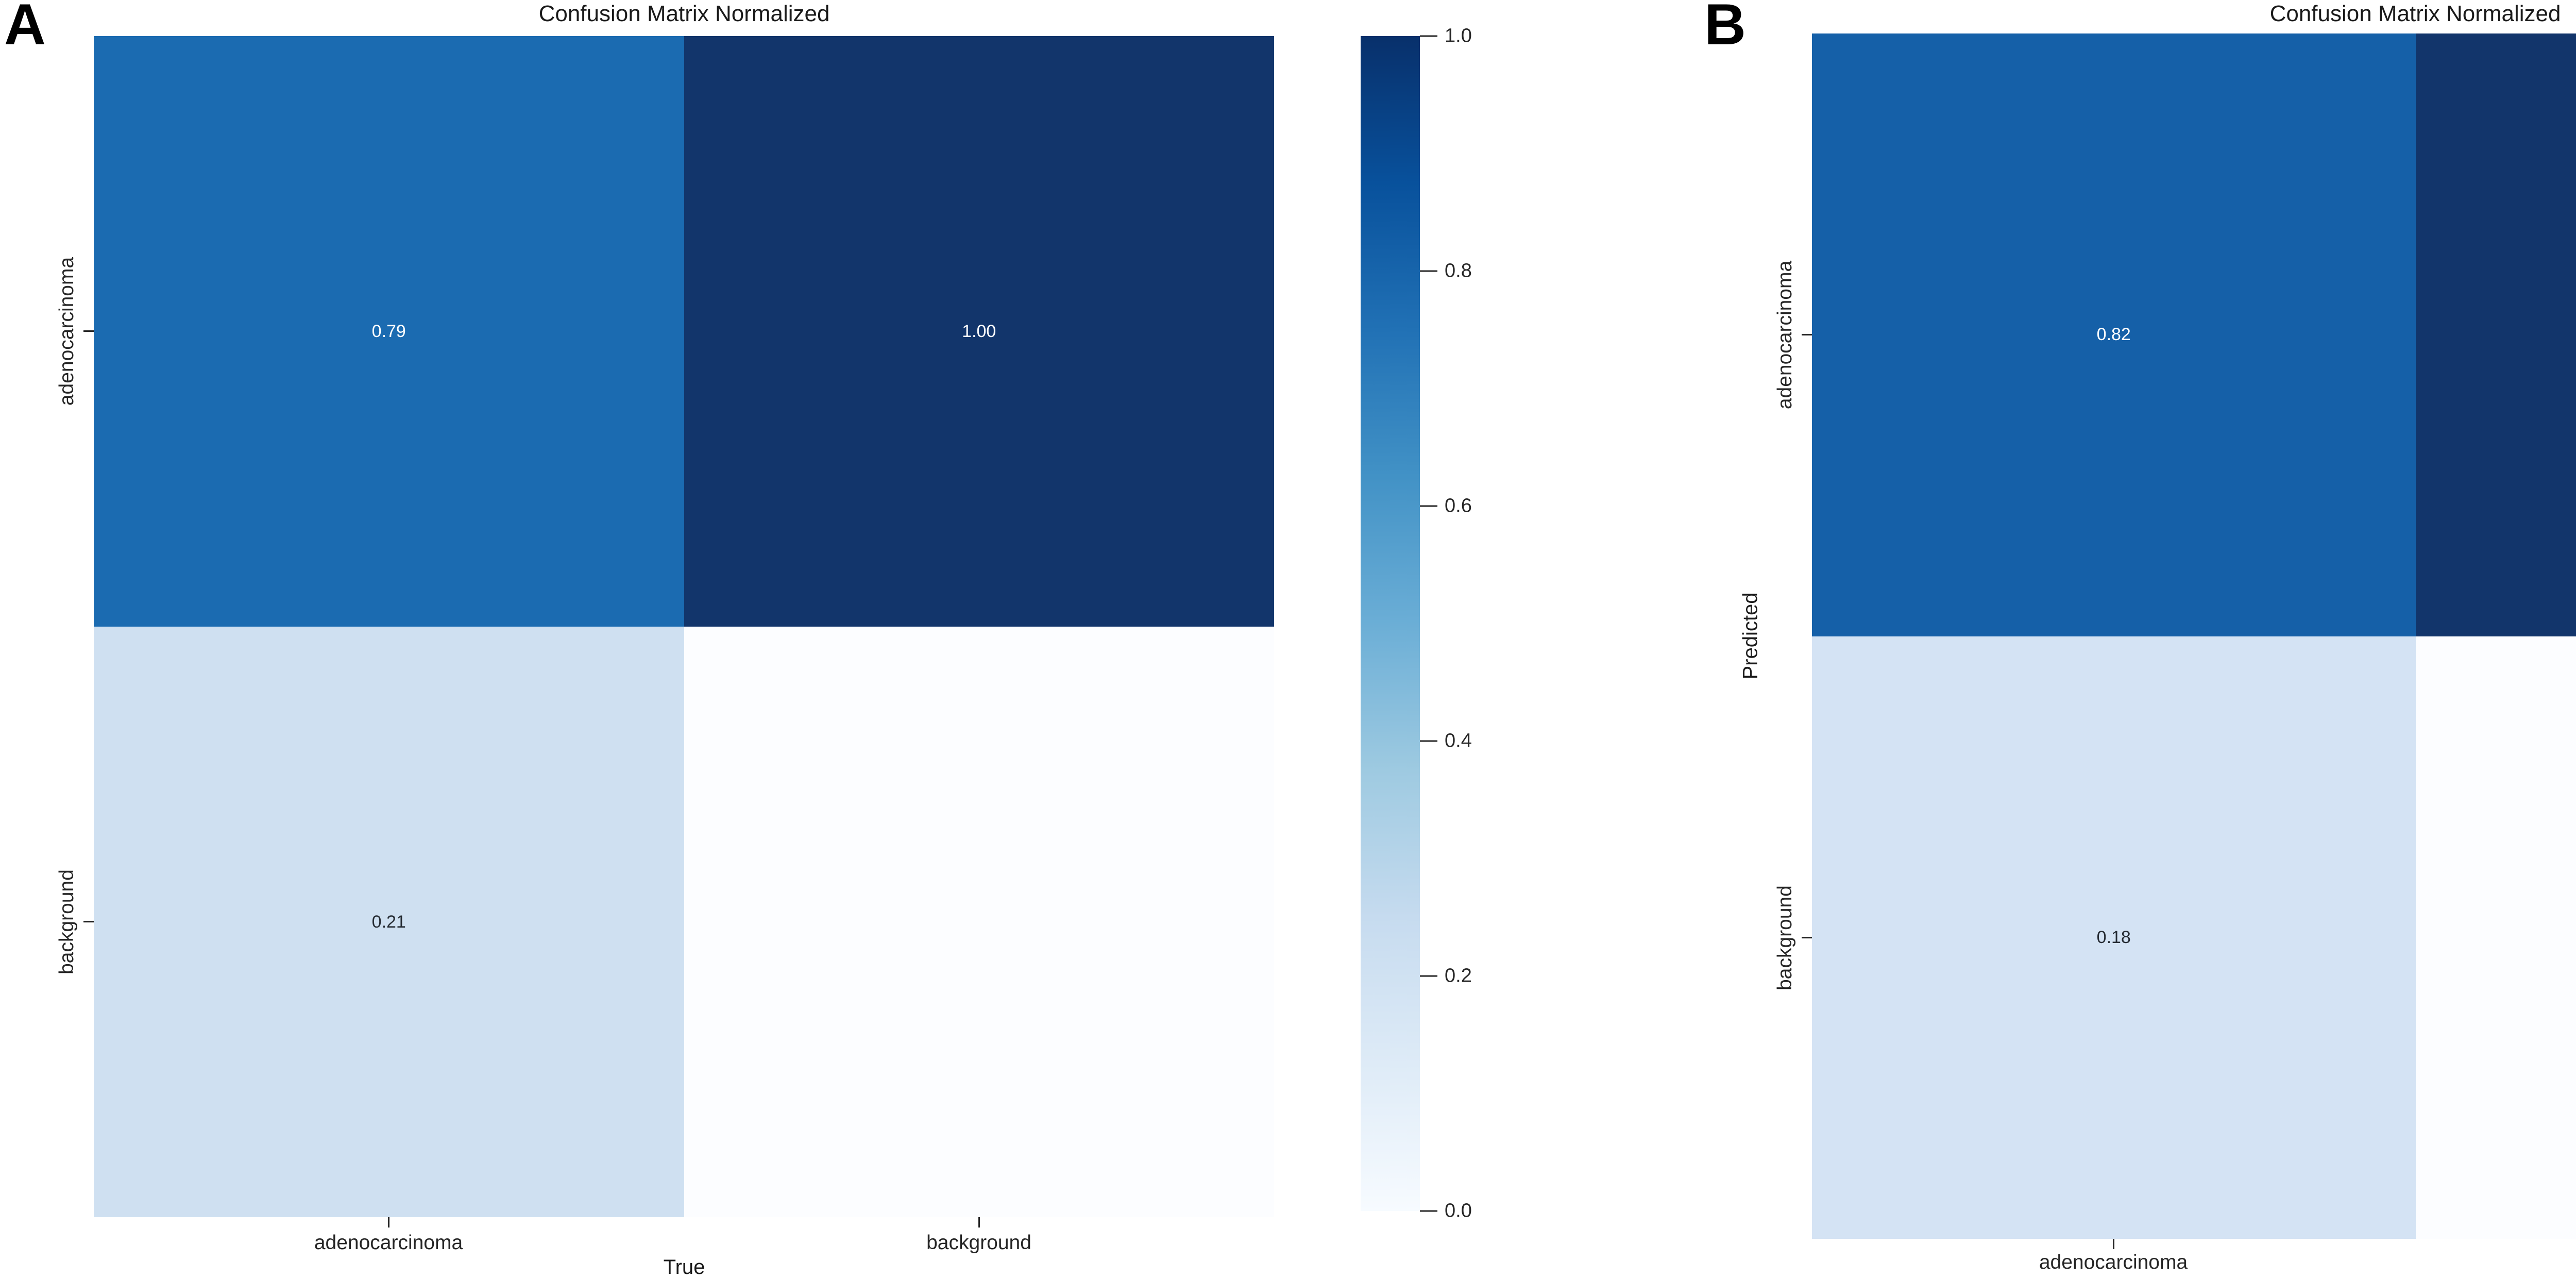 This screenshot has width=2576, height=1278. Describe the element at coordinates (388, 1243) in the screenshot. I see `panel-a-xtick-label-0: adenocarcinoma` at that location.